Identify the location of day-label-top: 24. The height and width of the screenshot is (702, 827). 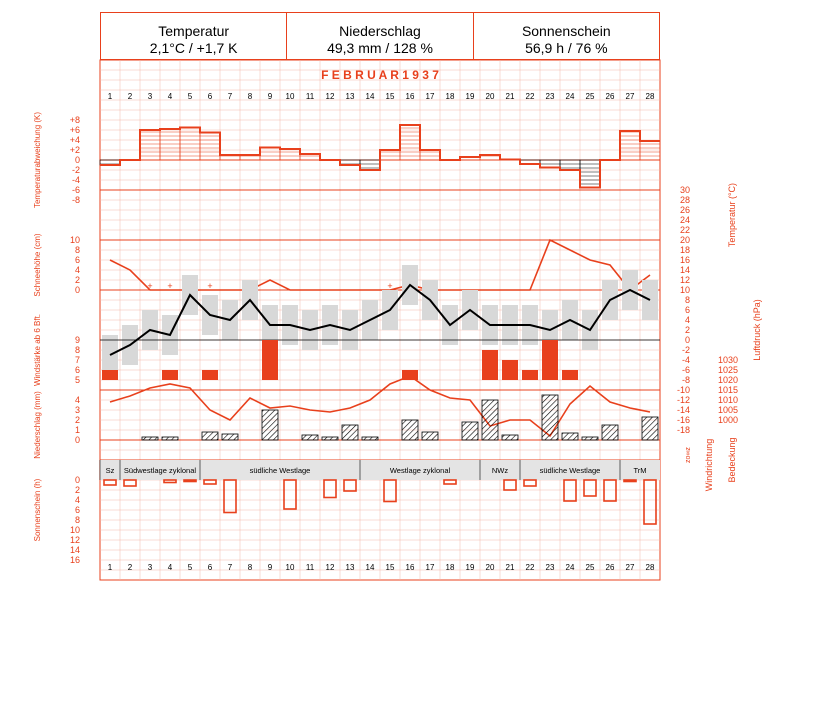
(570, 96).